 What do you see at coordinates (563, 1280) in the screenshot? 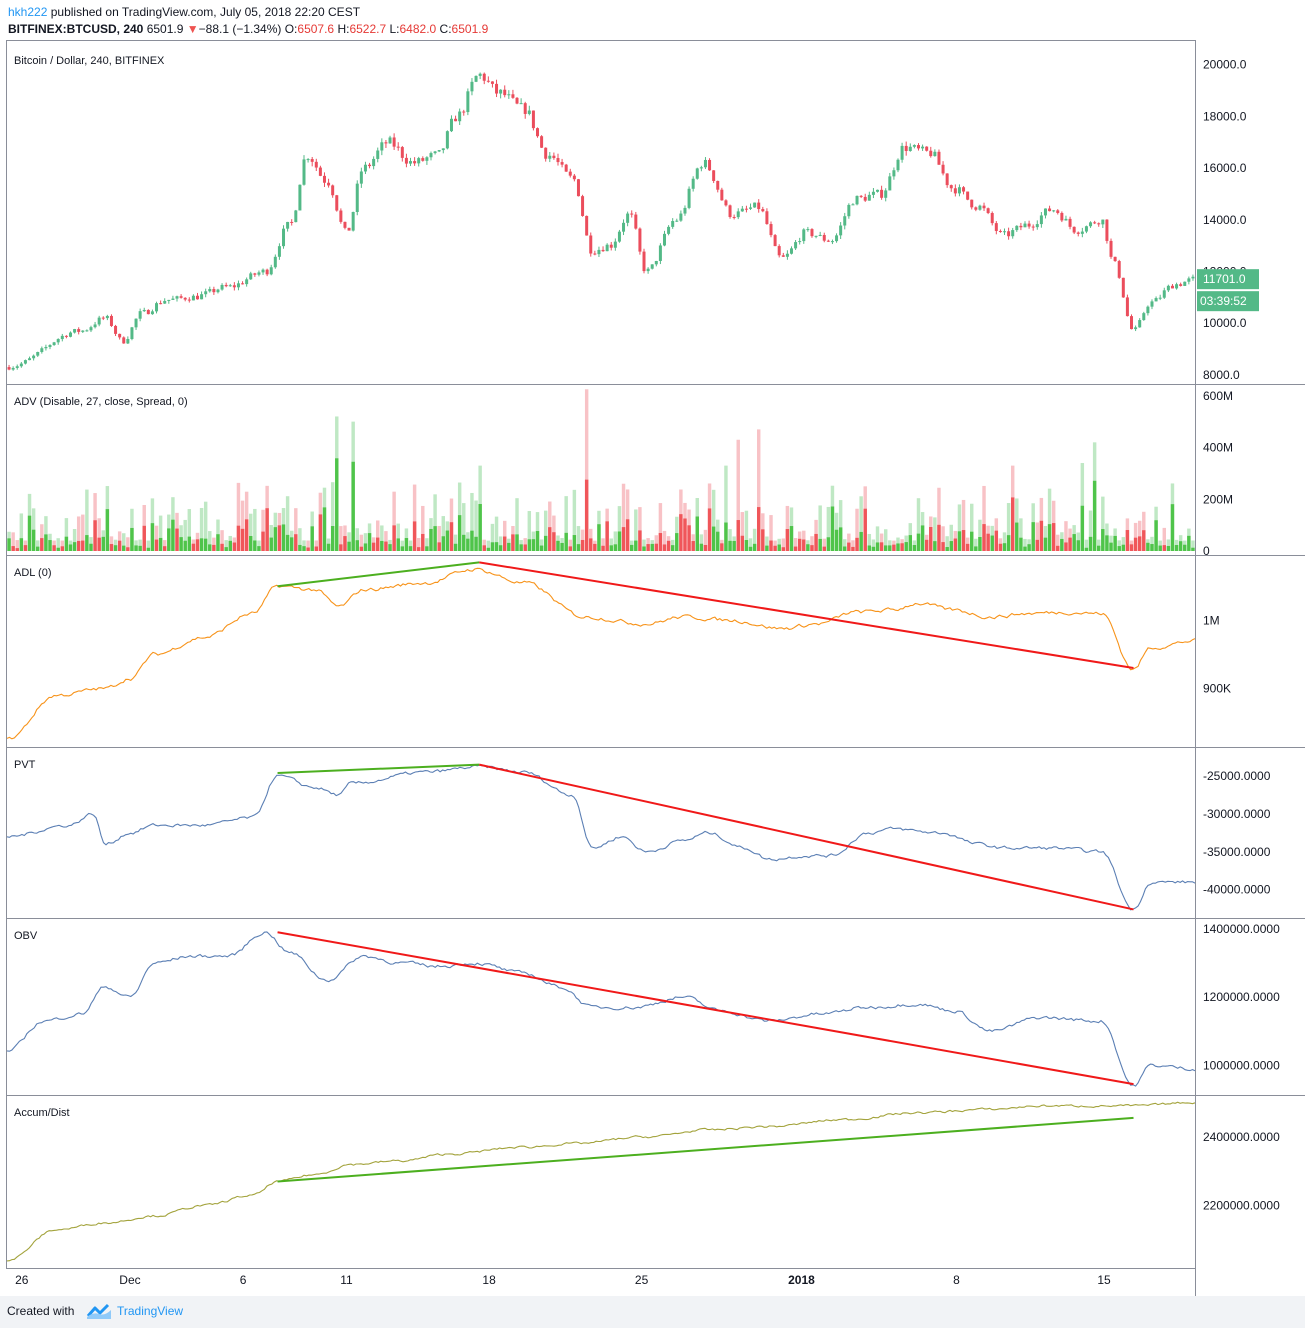
I see `time-axis: 26 Dec 6 11 18 25 2018 8 15` at bounding box center [563, 1280].